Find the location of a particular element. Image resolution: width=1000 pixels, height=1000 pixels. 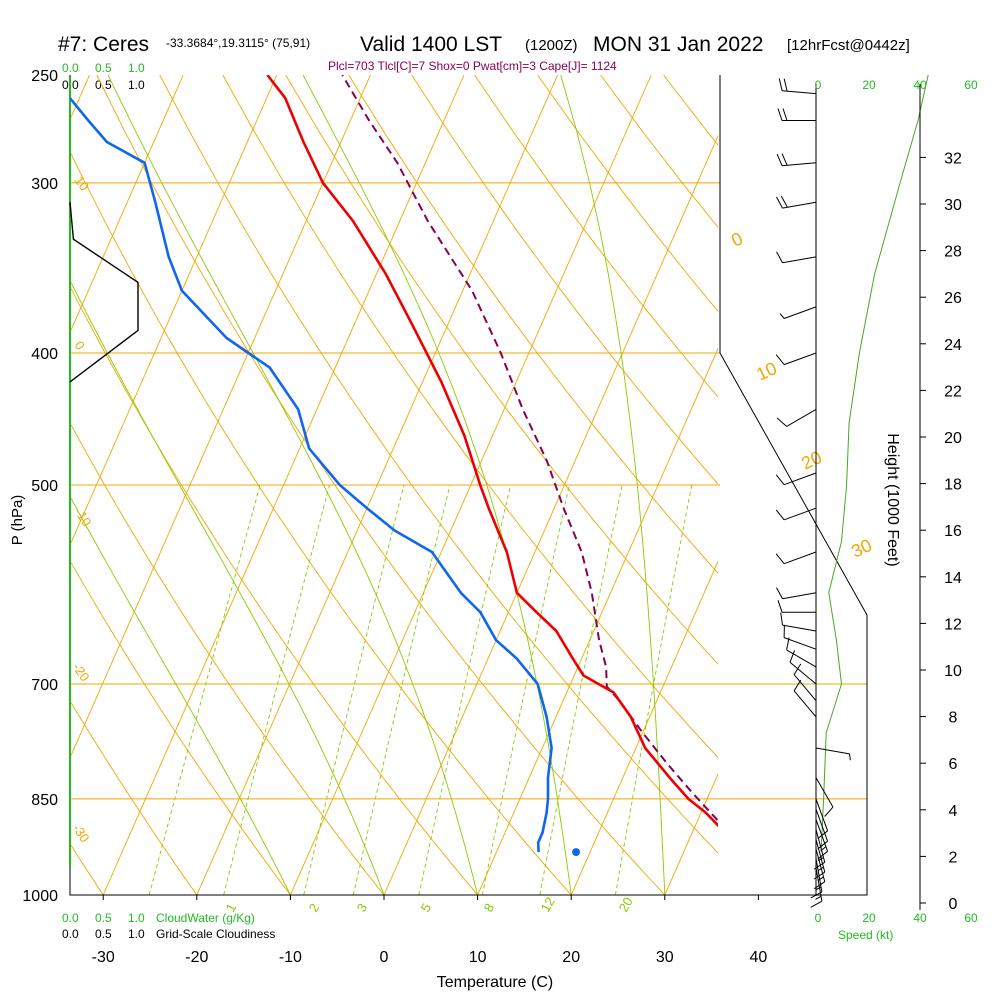

moist-adiabat is located at coordinates (613, 485).